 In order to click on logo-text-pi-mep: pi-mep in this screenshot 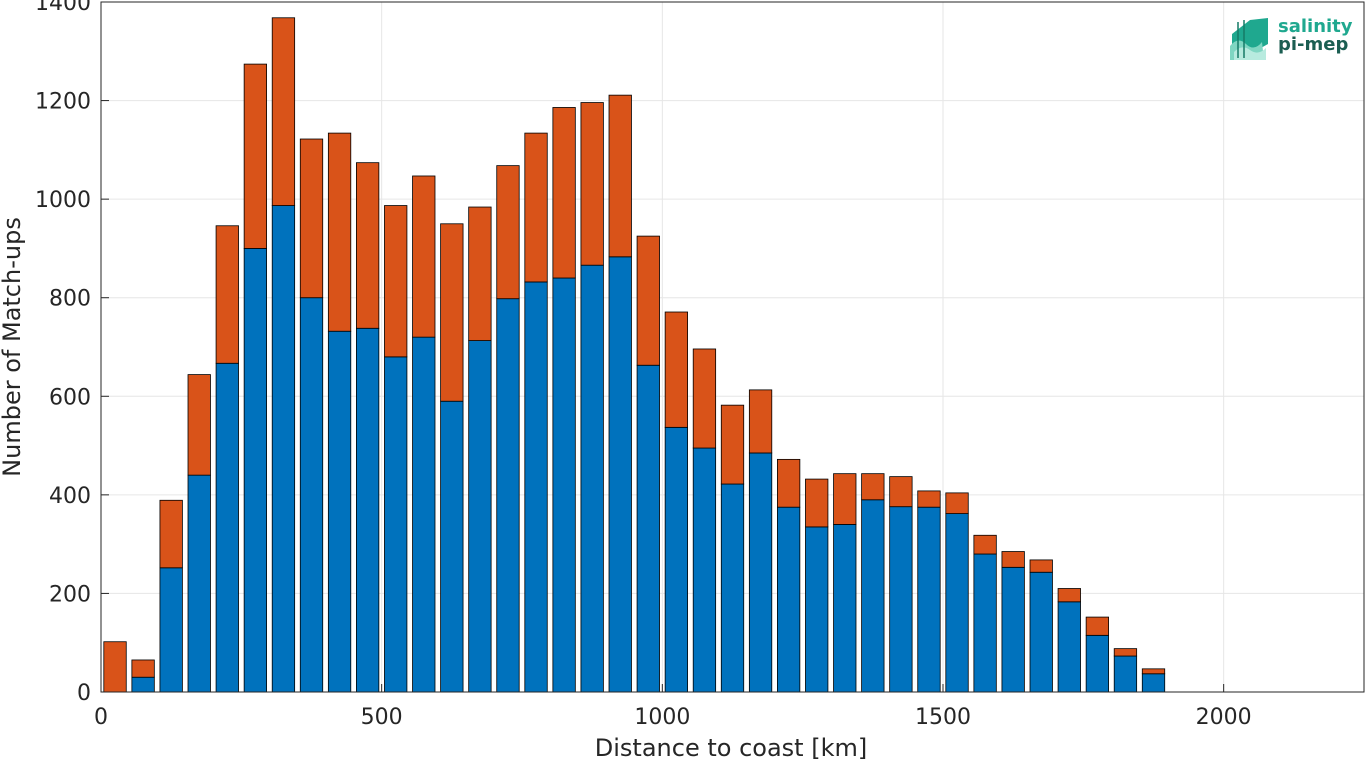, I will do `click(1313, 44)`.